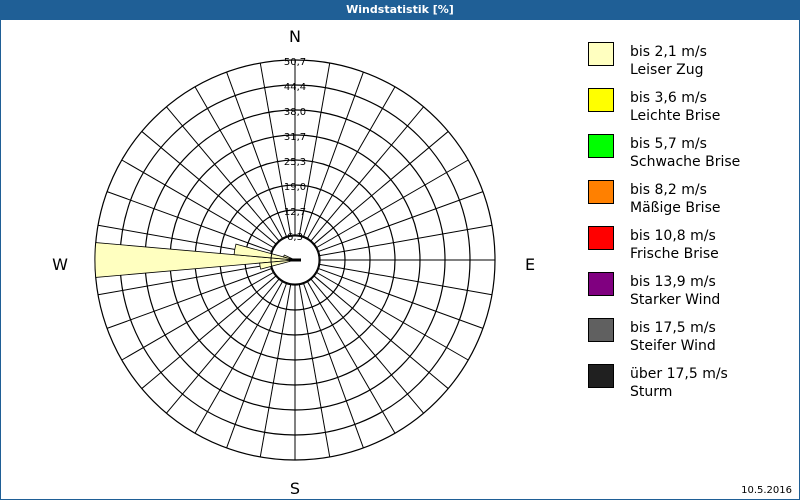 The width and height of the screenshot is (800, 500). What do you see at coordinates (766, 490) in the screenshot?
I see `date-label: 10.5.2016` at bounding box center [766, 490].